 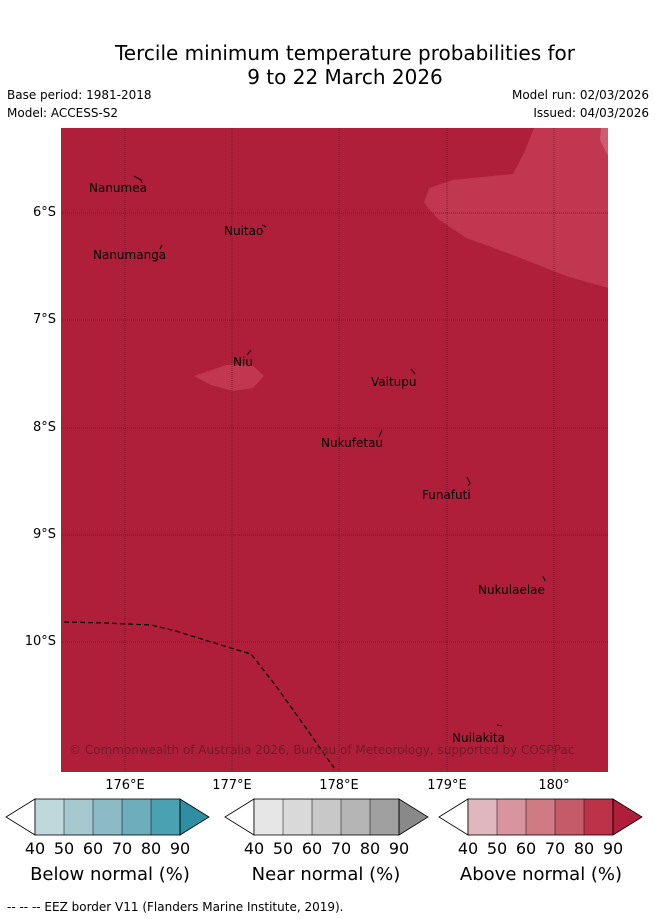 I want to click on colorbar-above-normal, so click(x=540, y=817).